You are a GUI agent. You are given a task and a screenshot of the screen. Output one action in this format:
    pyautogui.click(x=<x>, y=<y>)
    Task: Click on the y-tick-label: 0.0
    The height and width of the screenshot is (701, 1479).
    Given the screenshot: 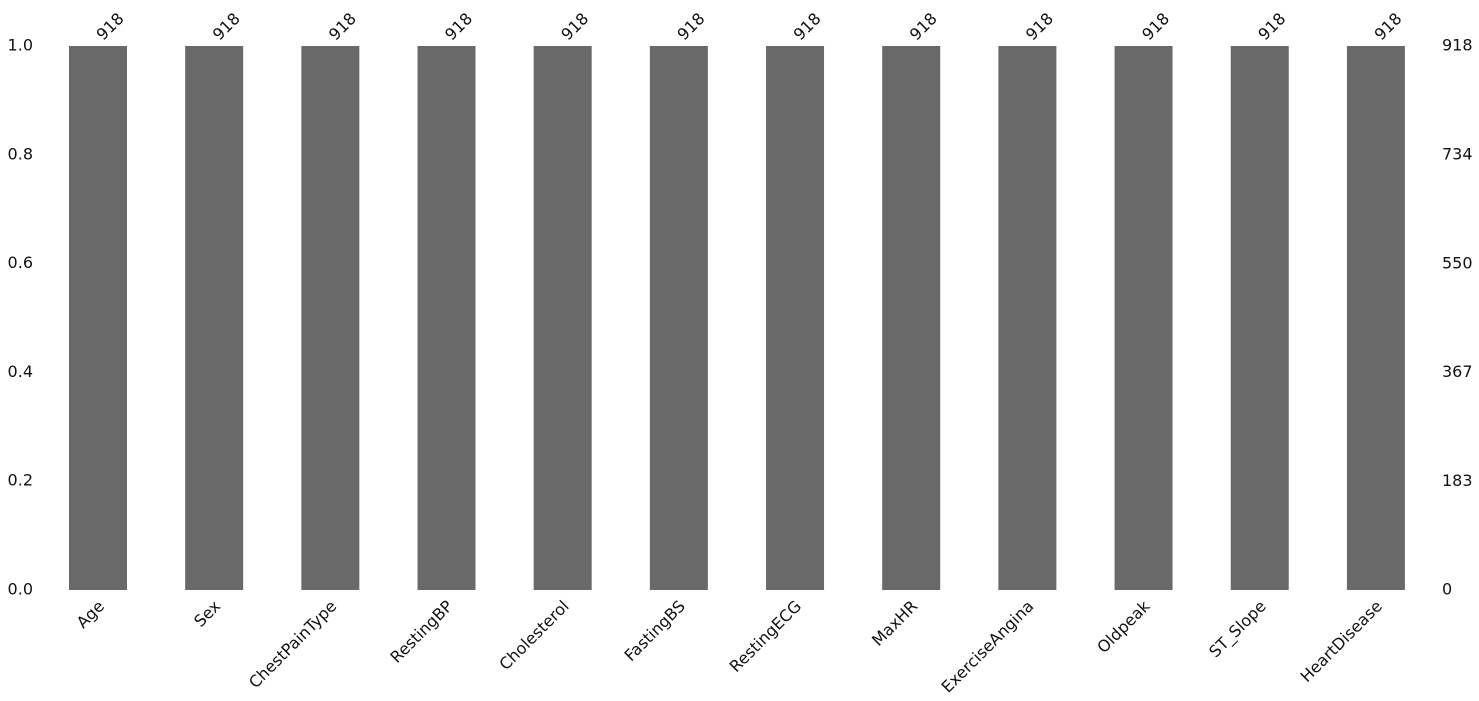 What is the action you would take?
    pyautogui.click(x=20, y=589)
    